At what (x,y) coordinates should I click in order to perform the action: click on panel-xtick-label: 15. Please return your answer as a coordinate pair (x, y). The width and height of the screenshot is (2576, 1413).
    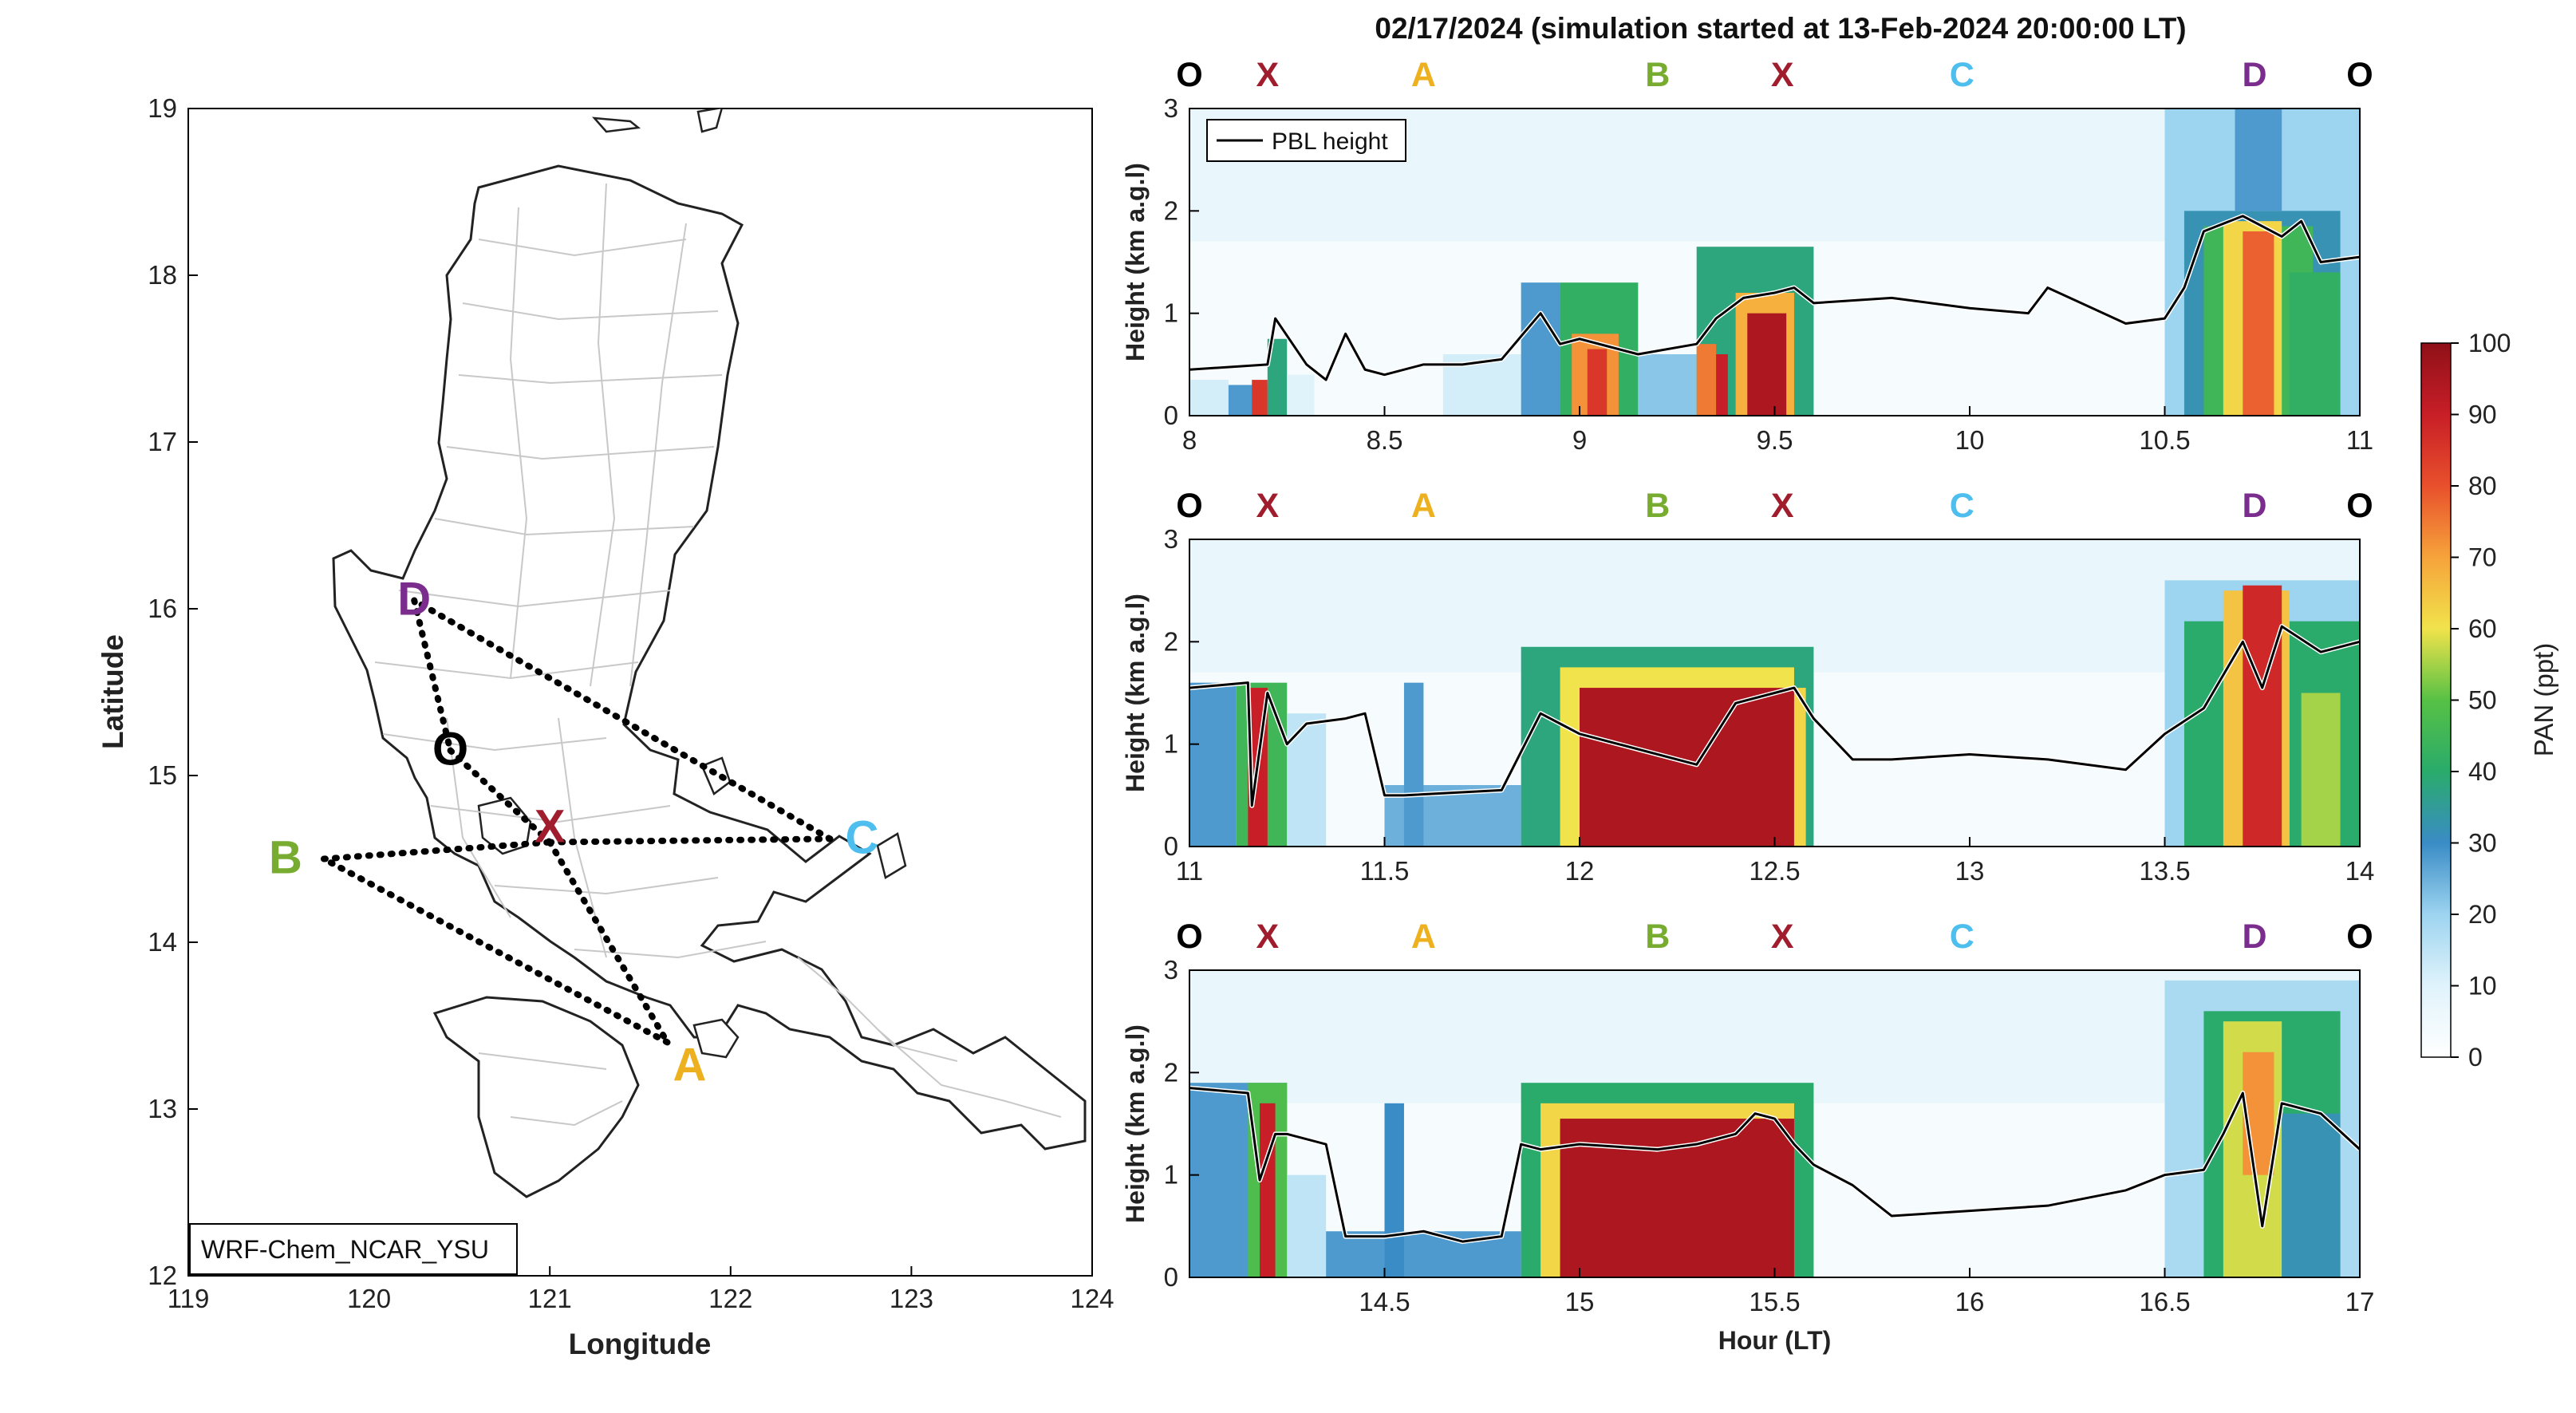
    Looking at the image, I should click on (1580, 1301).